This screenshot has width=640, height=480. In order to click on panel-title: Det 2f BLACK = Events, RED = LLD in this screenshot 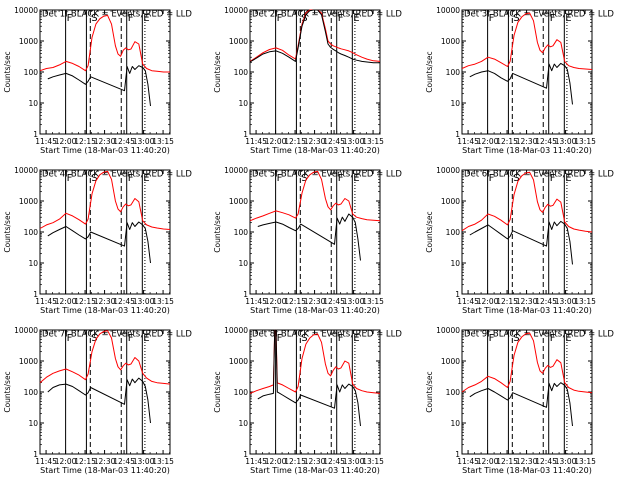, I will do `click(327, 15)`.